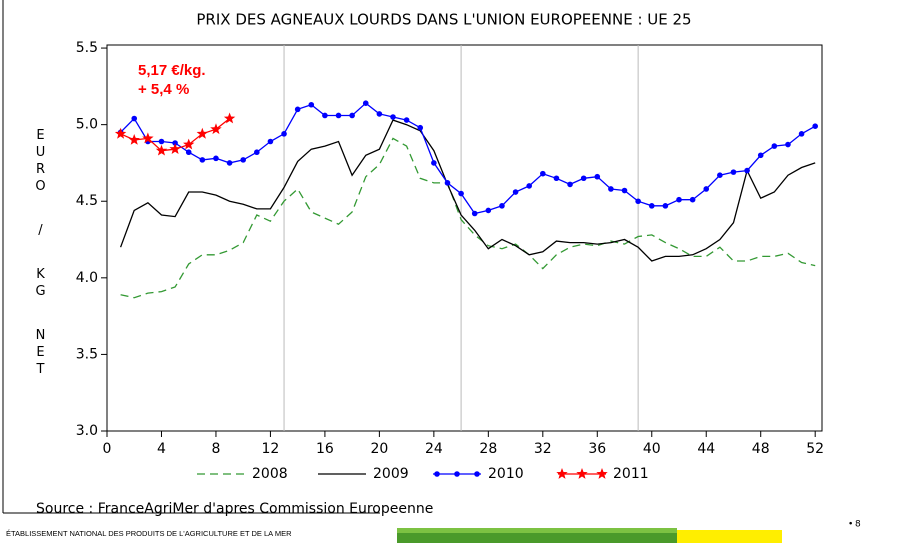 This screenshot has height=543, width=906. What do you see at coordinates (631, 474) in the screenshot?
I see `legend-label: 2011` at bounding box center [631, 474].